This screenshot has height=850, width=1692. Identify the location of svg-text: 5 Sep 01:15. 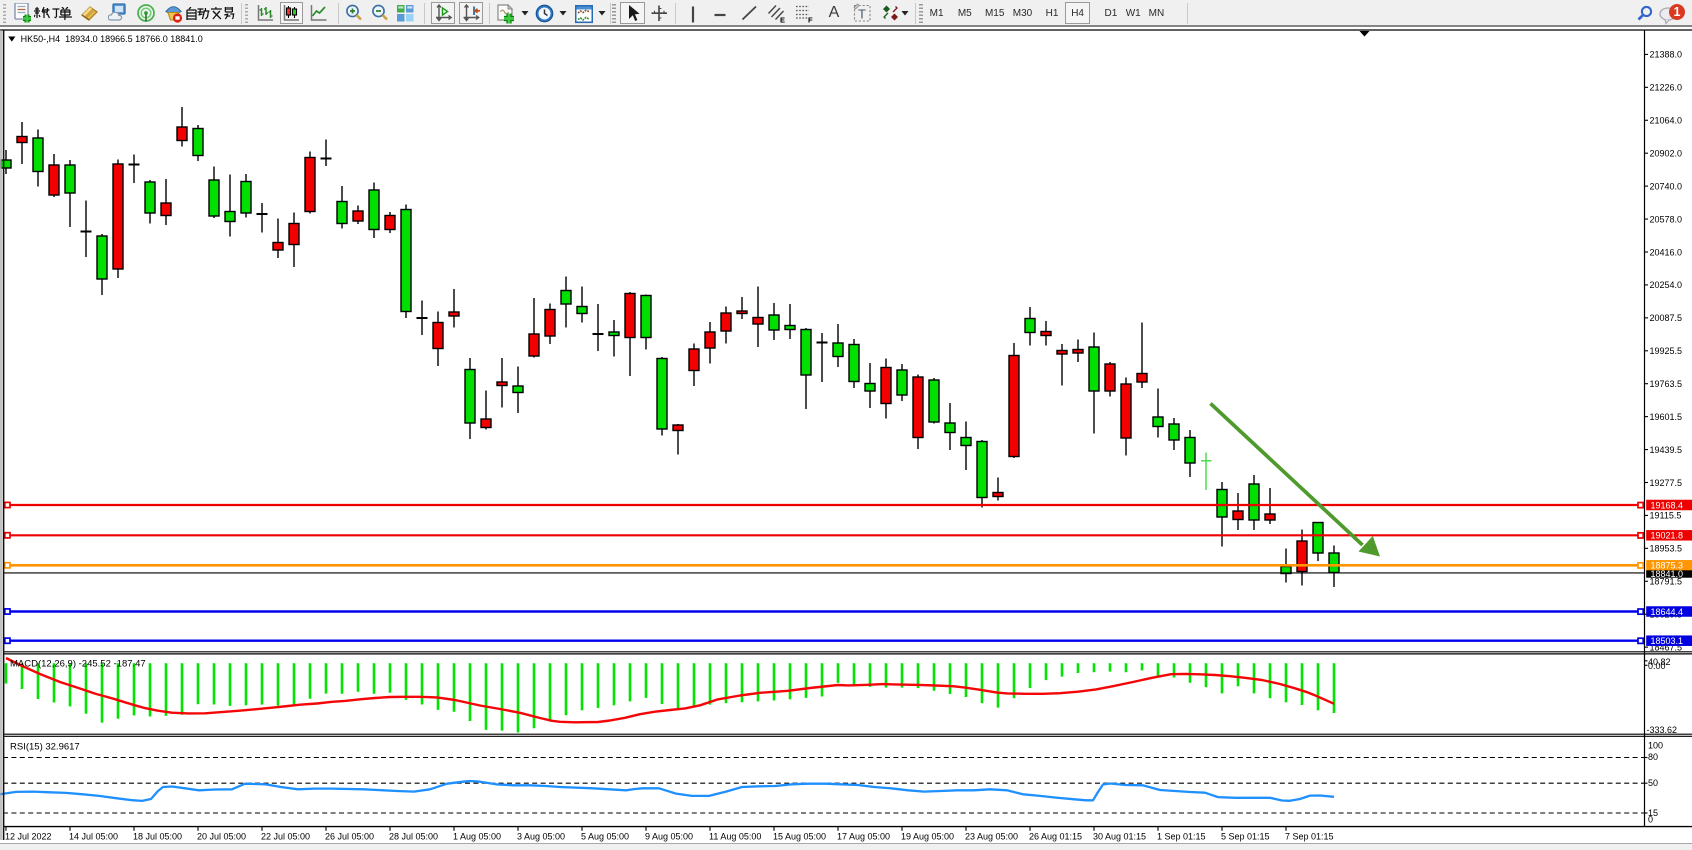
(1245, 837).